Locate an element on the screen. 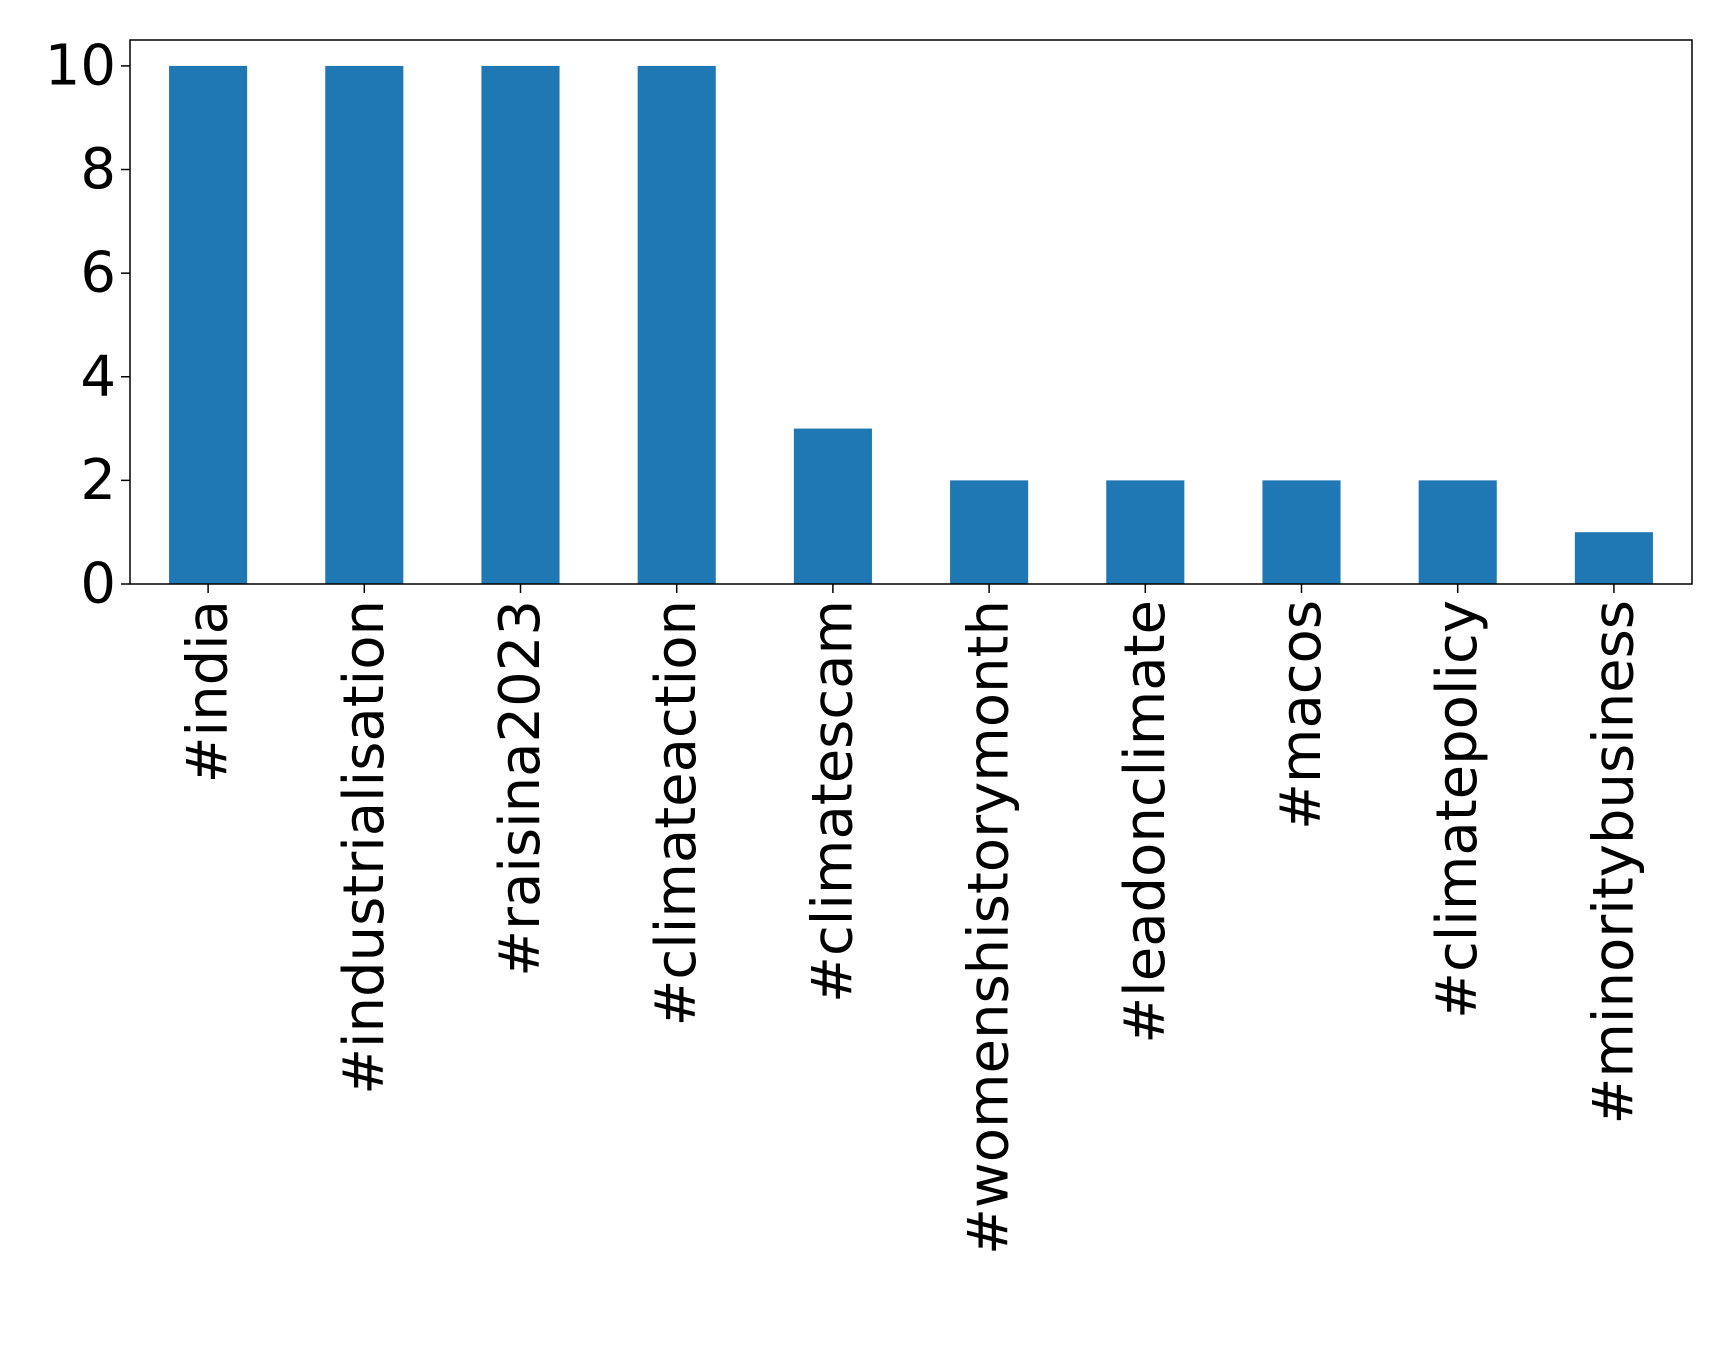 The width and height of the screenshot is (1719, 1359). x-tick-label: #womenshistorymonth is located at coordinates (989, 927).